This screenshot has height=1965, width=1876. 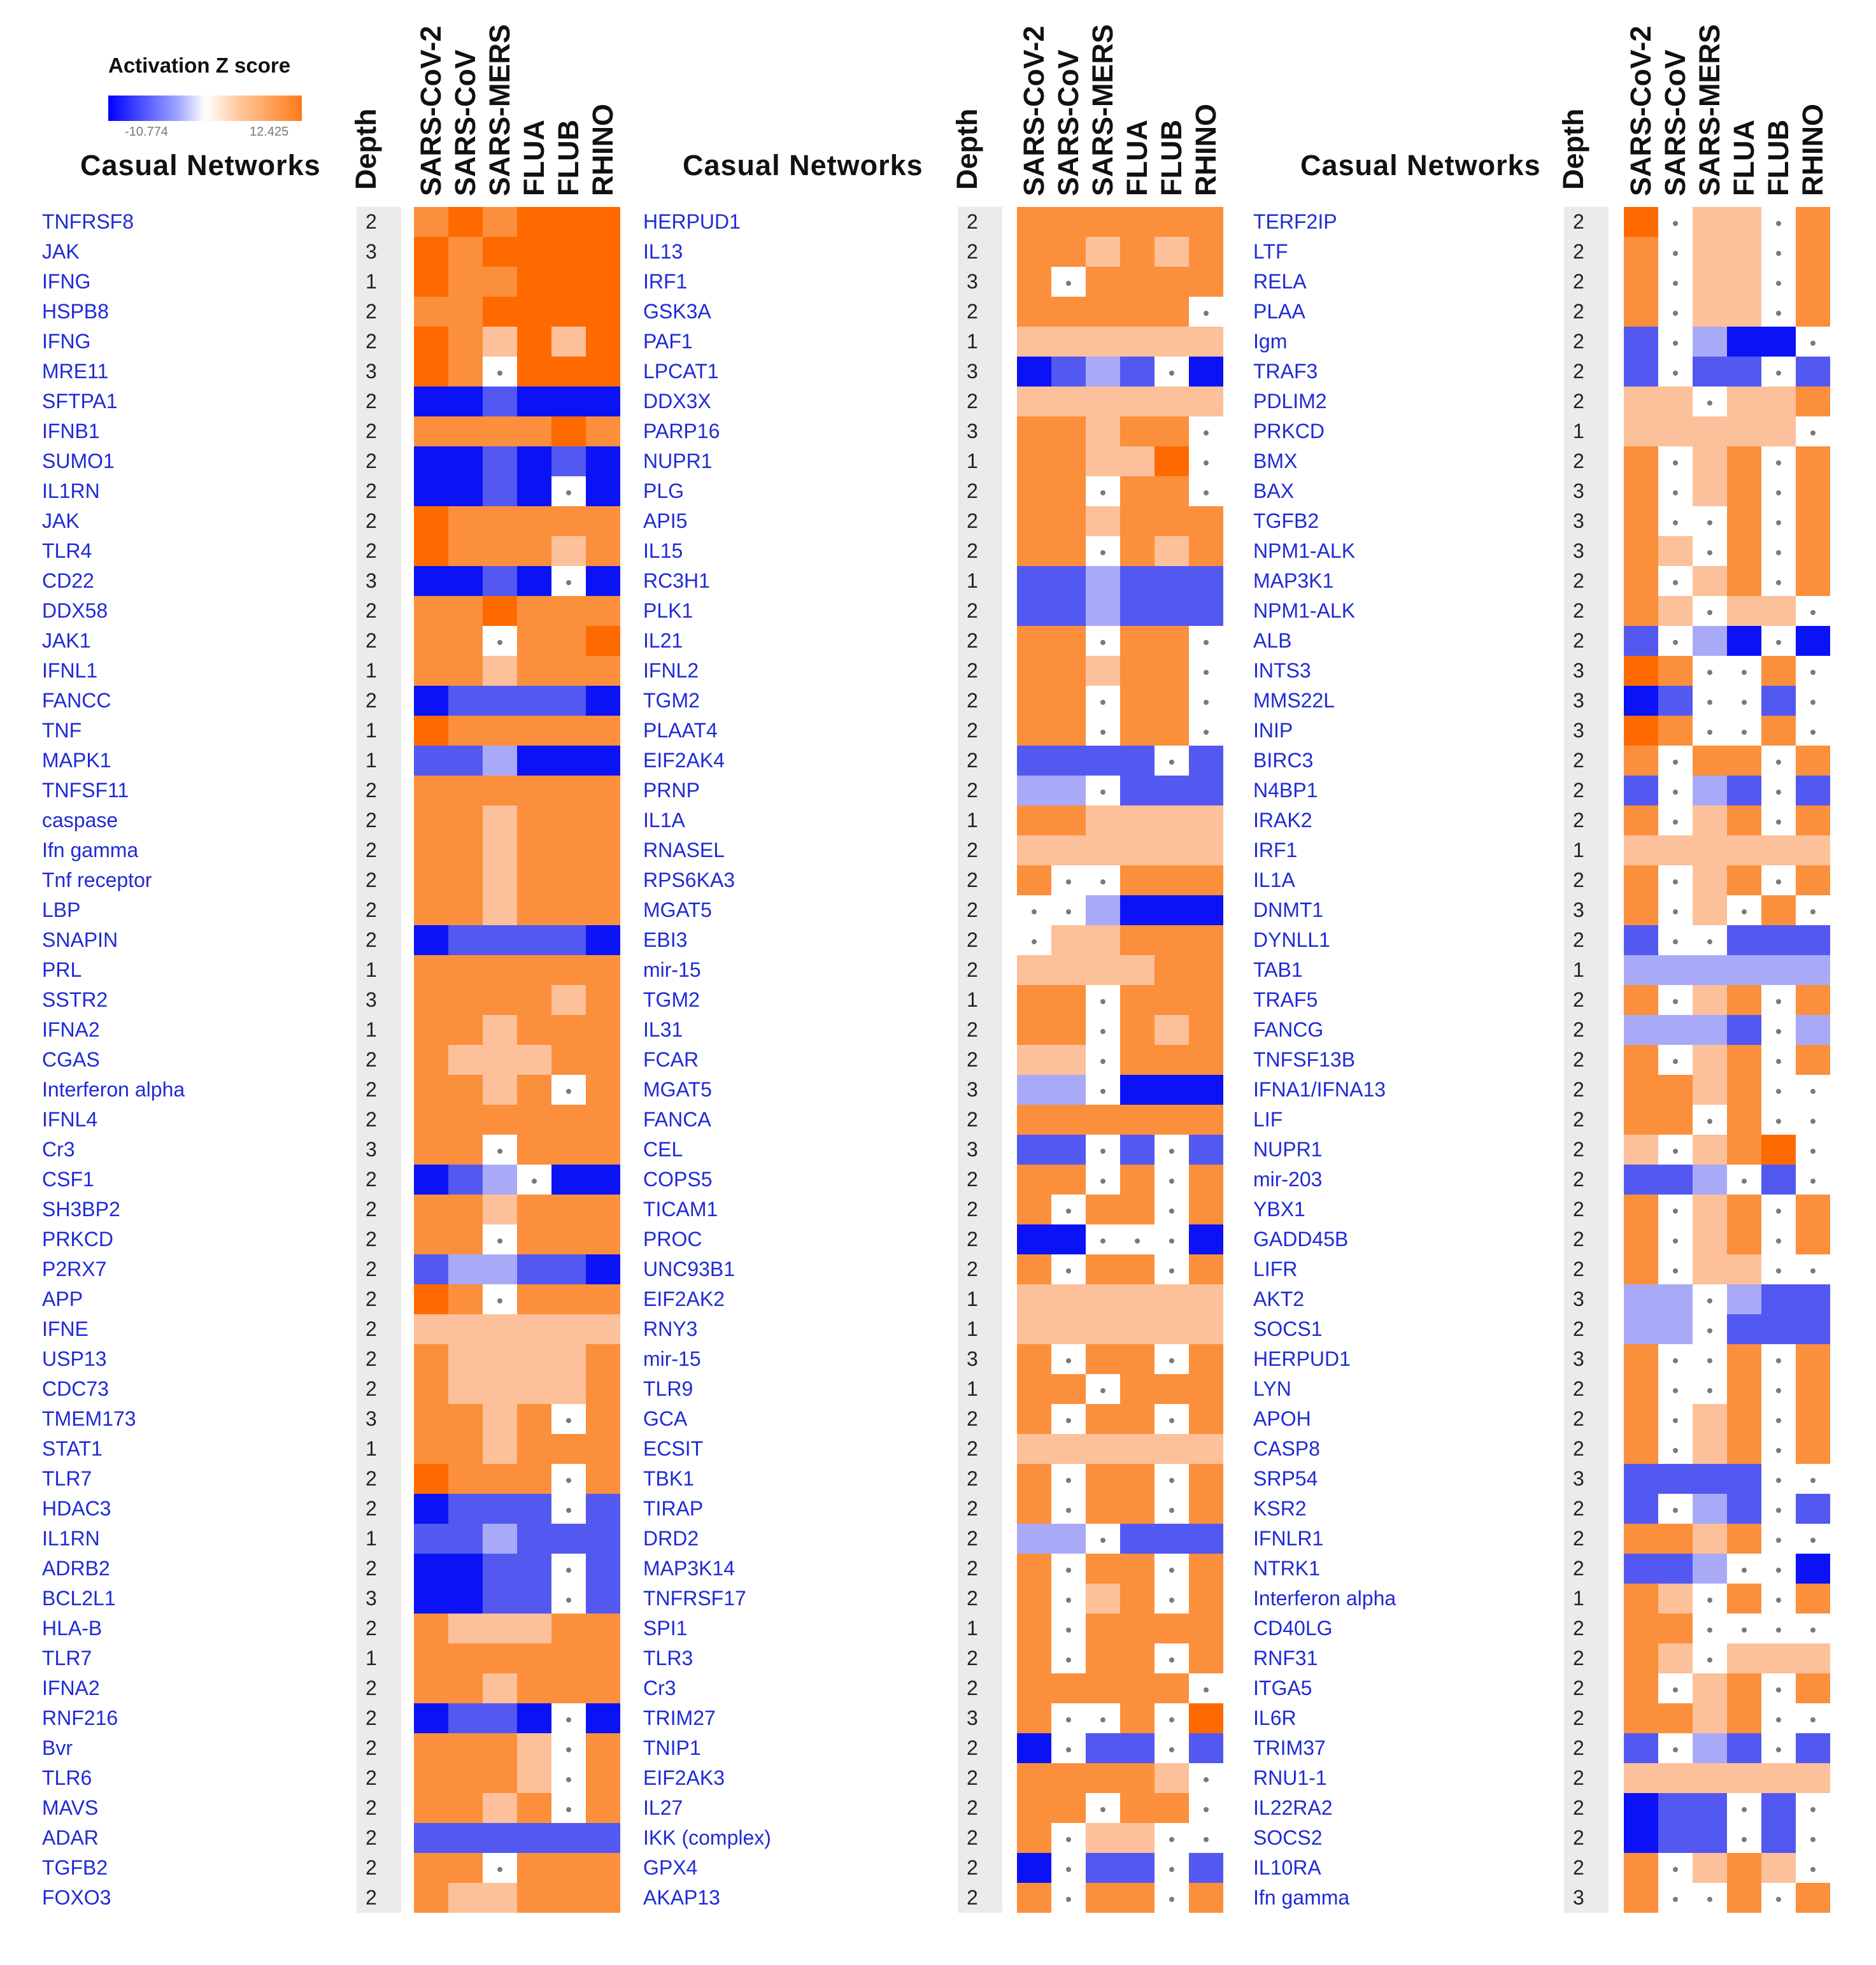 I want to click on row-label: MAP3K1, so click(x=1293, y=580).